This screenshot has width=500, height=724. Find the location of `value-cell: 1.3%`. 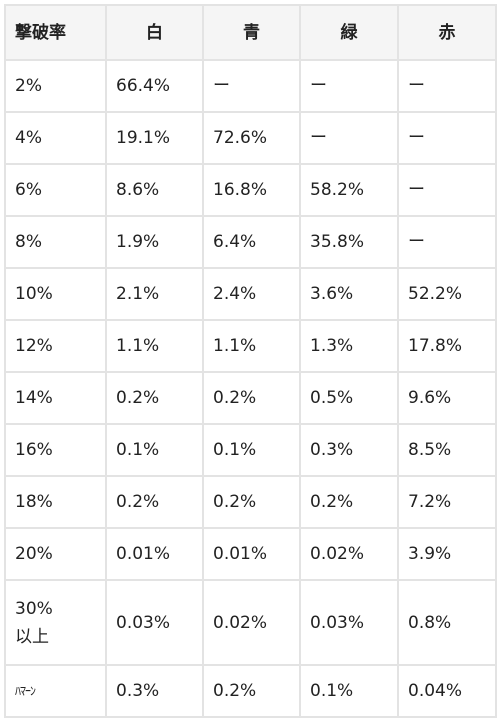

value-cell: 1.3% is located at coordinates (349, 346).